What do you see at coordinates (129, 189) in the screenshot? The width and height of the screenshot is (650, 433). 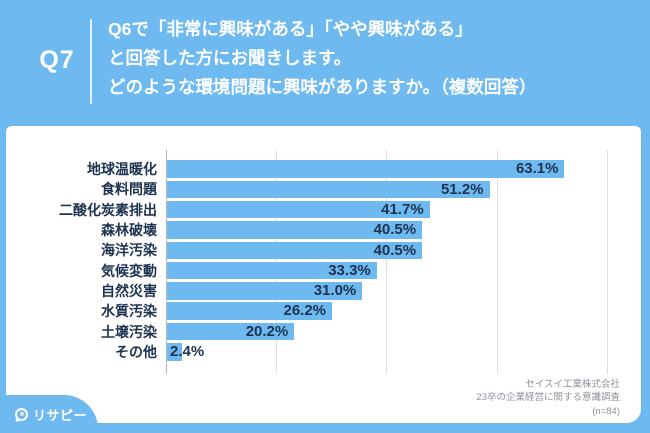 I see `category-label: 食料問題` at bounding box center [129, 189].